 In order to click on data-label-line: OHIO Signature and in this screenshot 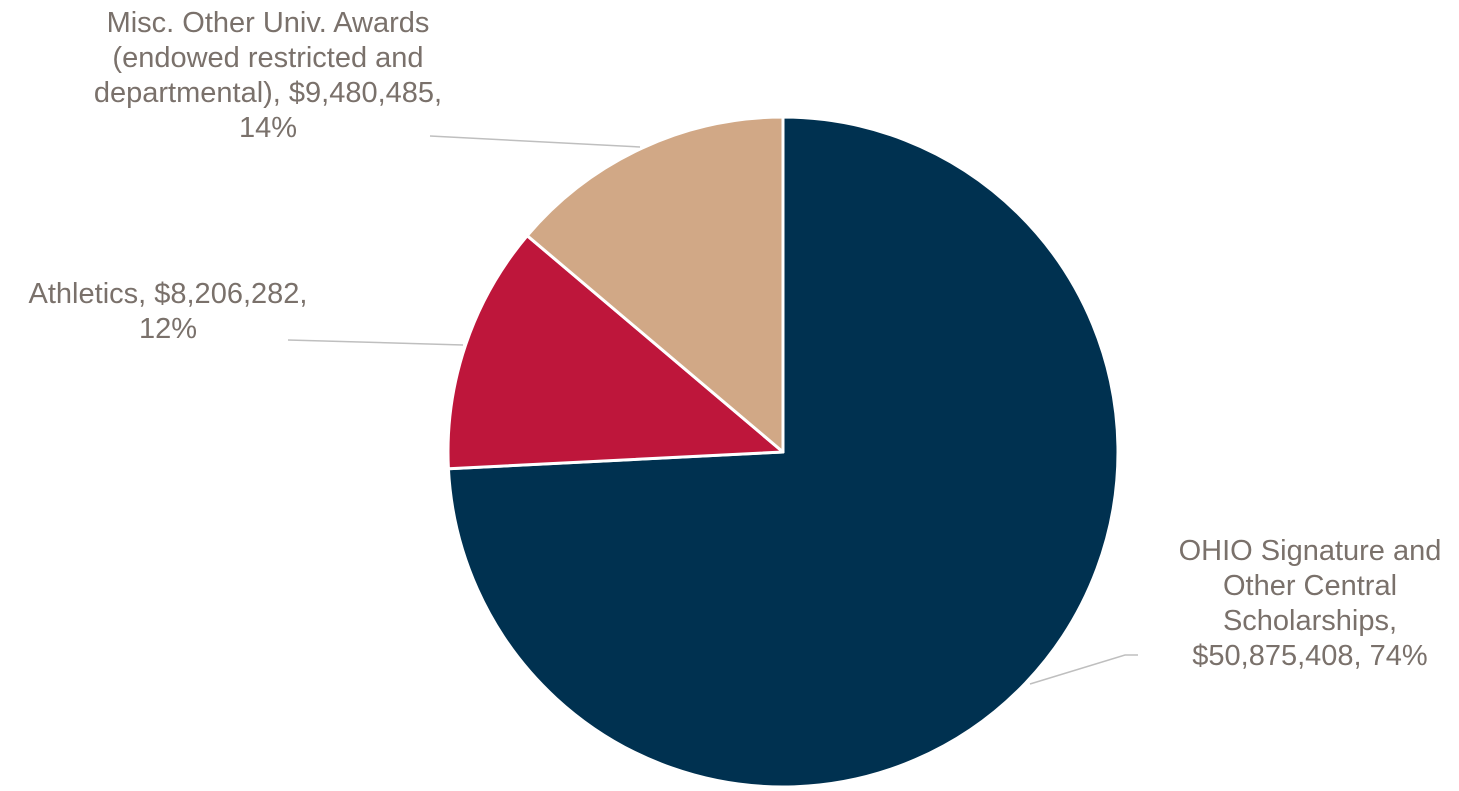, I will do `click(1310, 551)`.